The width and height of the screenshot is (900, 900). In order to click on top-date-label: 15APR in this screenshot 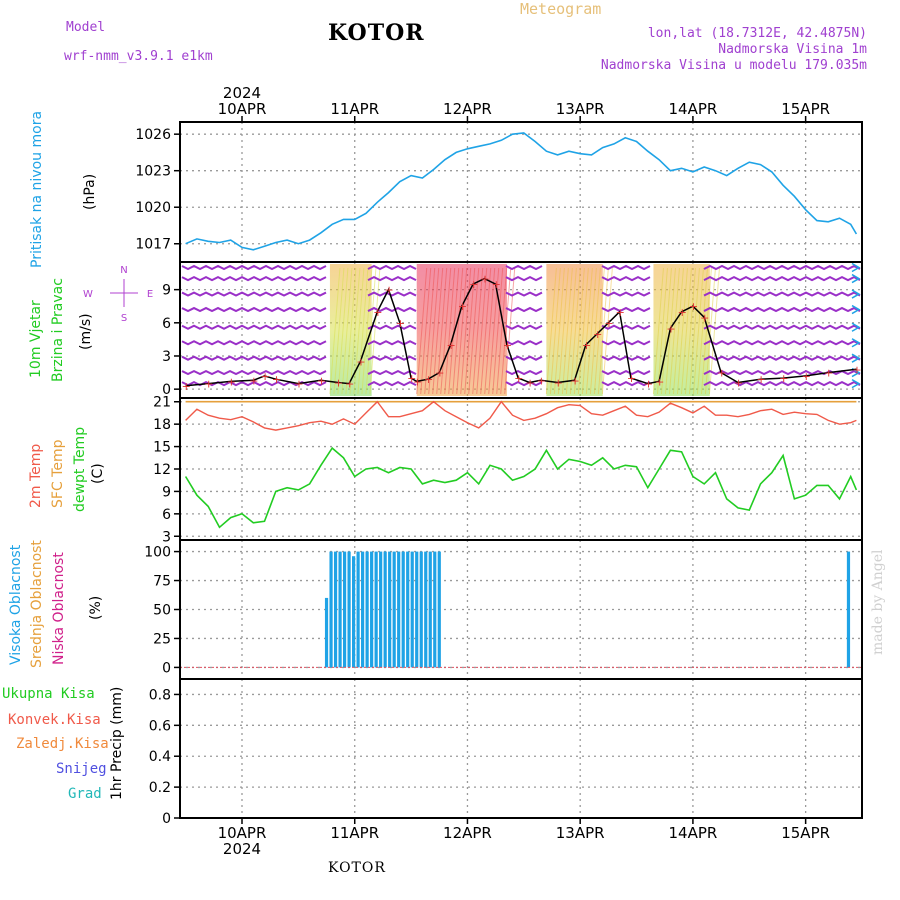, I will do `click(805, 109)`.